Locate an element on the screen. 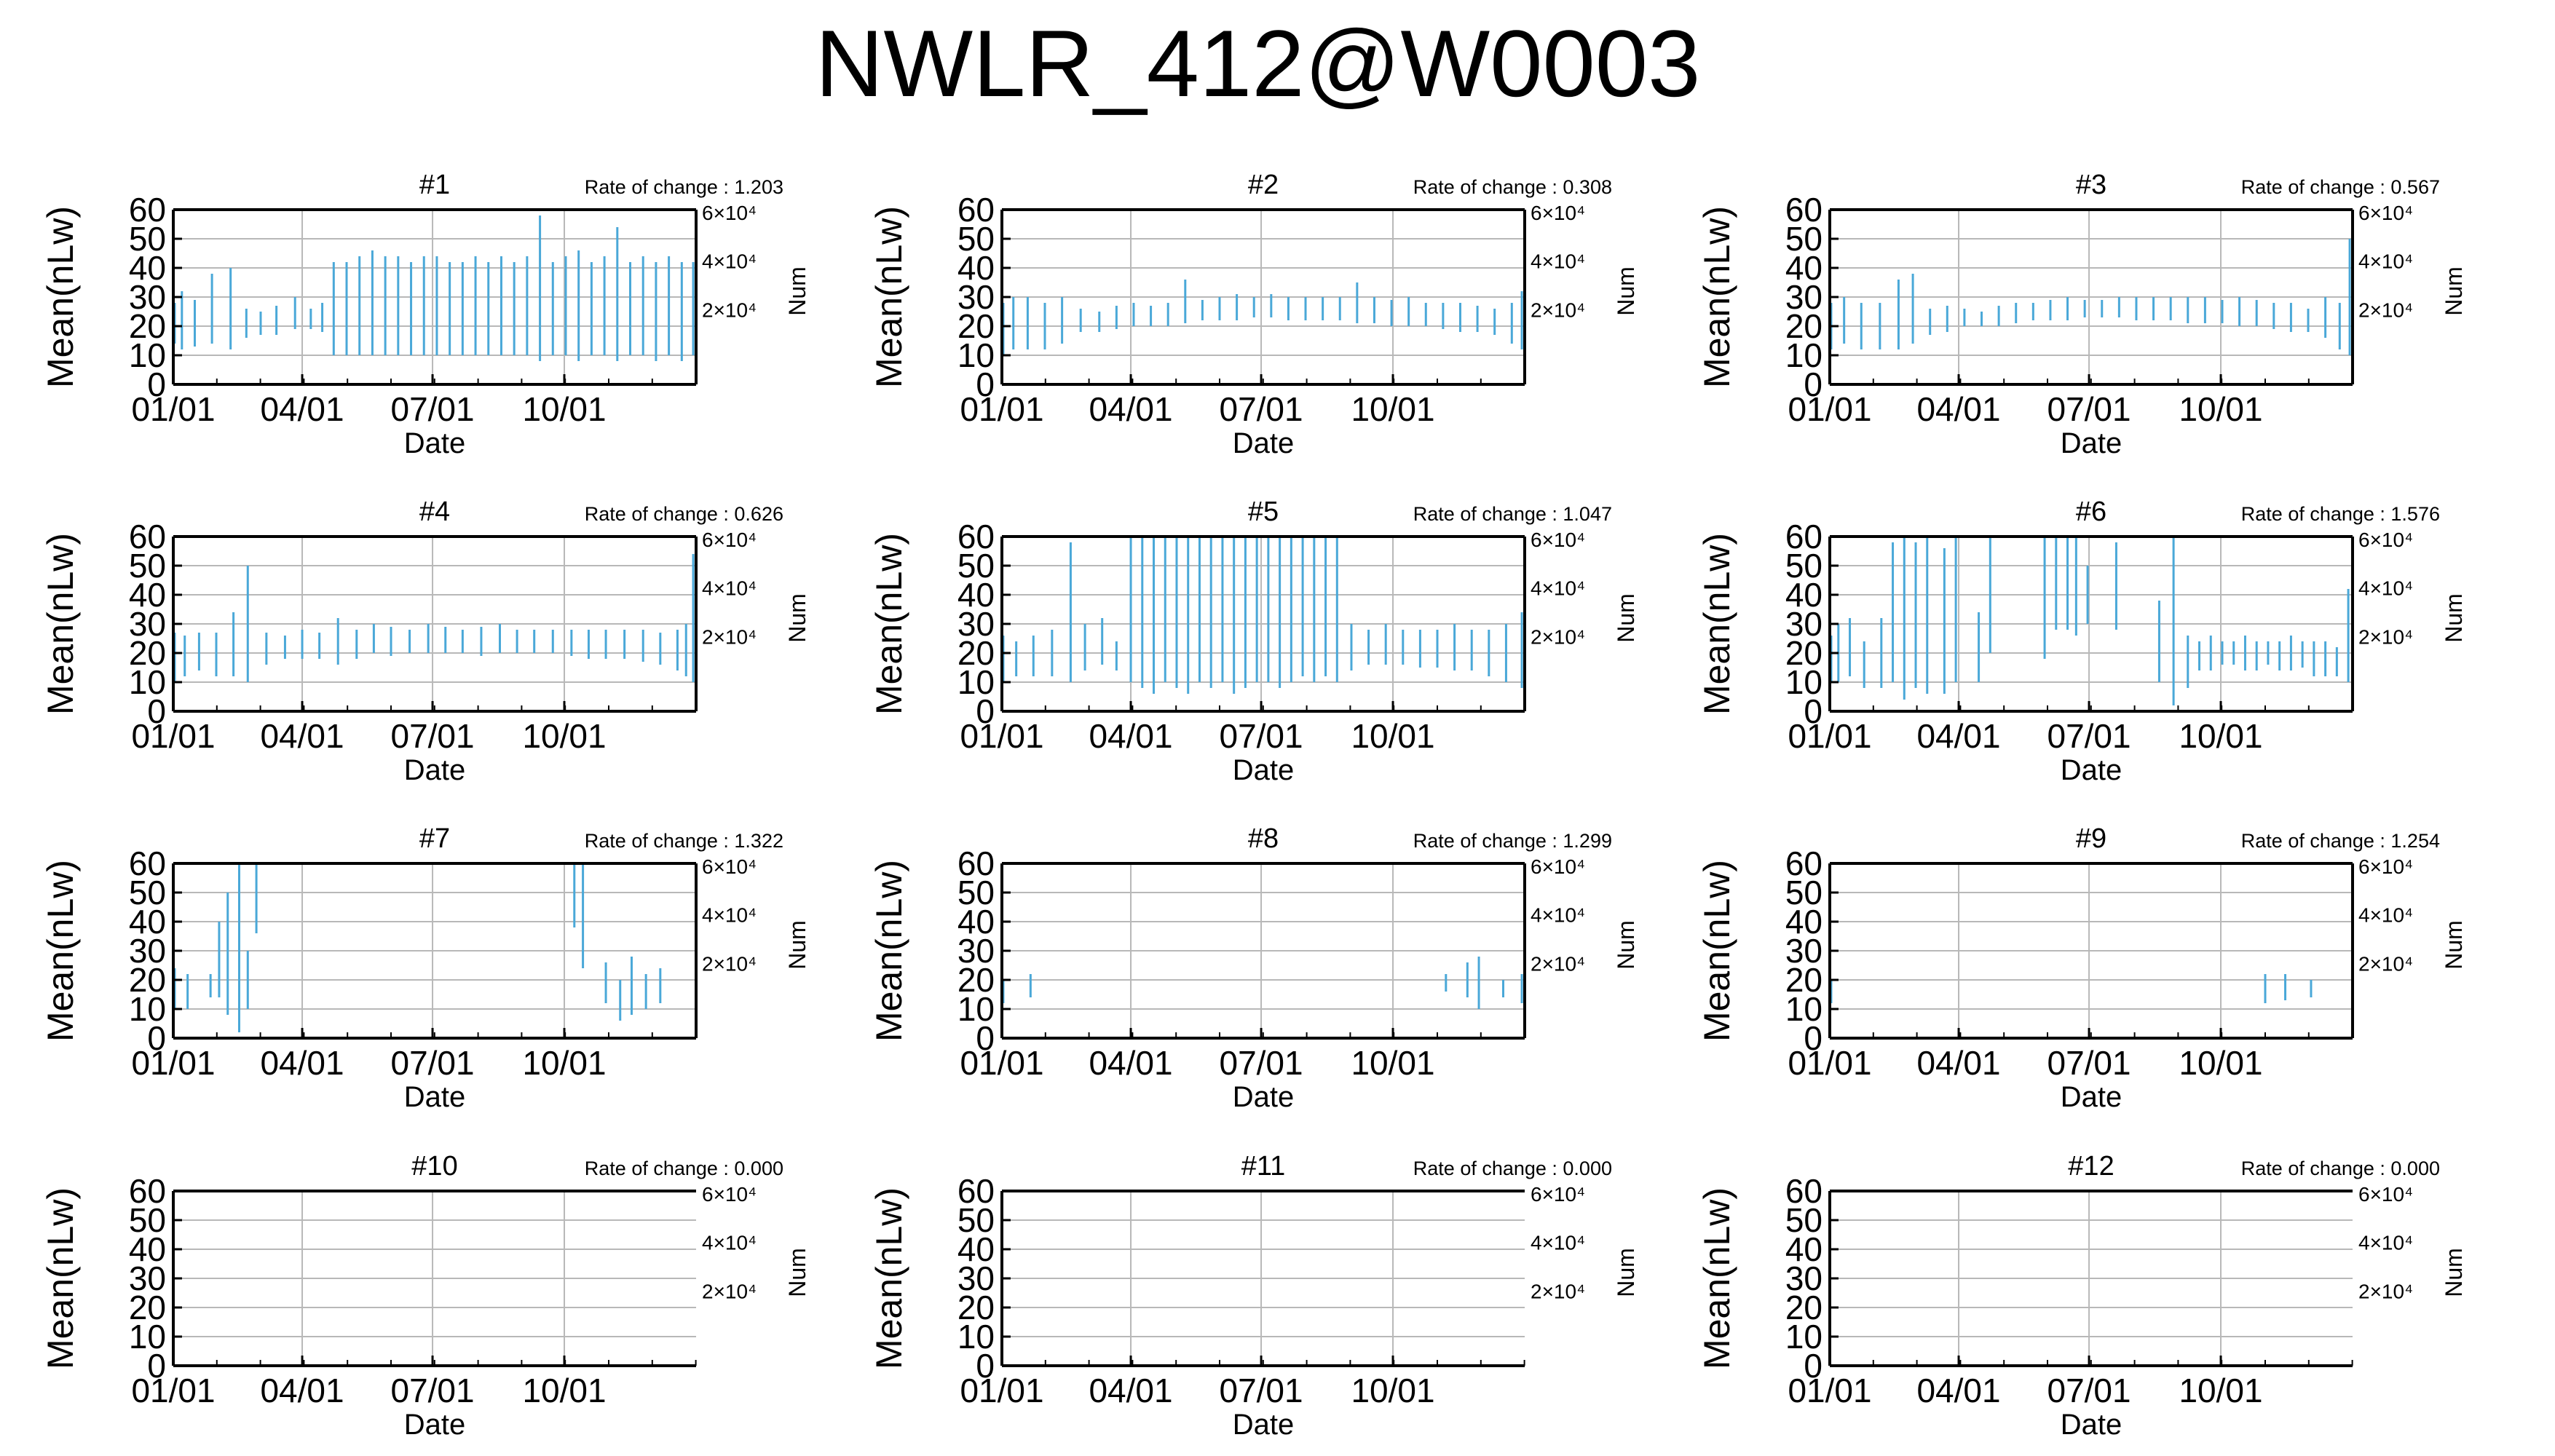 The height and width of the screenshot is (1456, 2555). panel-title: #5 is located at coordinates (1263, 511).